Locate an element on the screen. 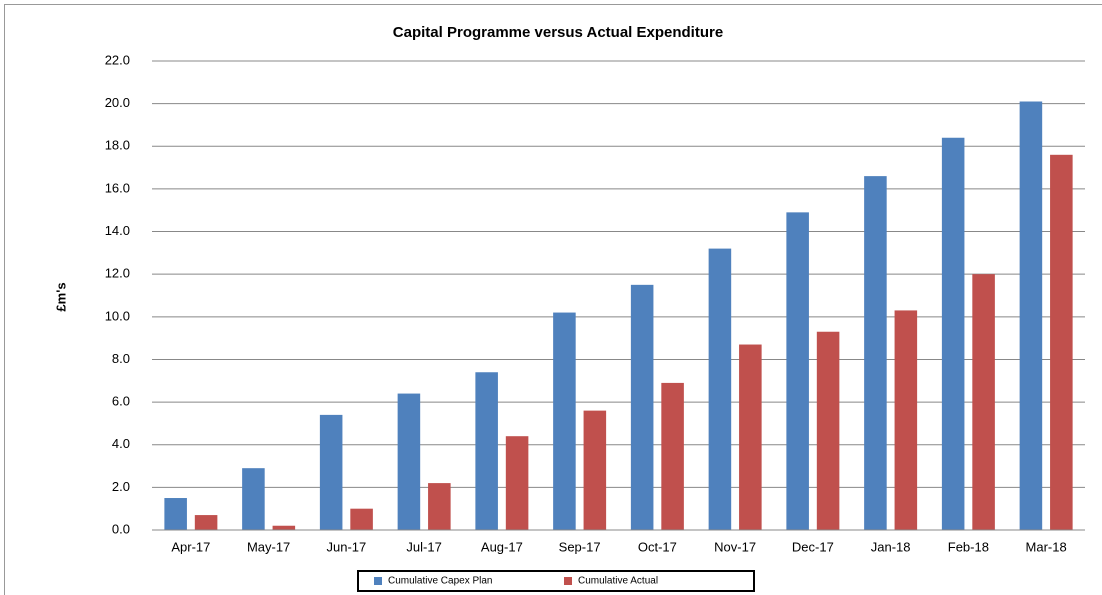 This screenshot has width=1102, height=595. x-tick-label: Dec-17 is located at coordinates (813, 546).